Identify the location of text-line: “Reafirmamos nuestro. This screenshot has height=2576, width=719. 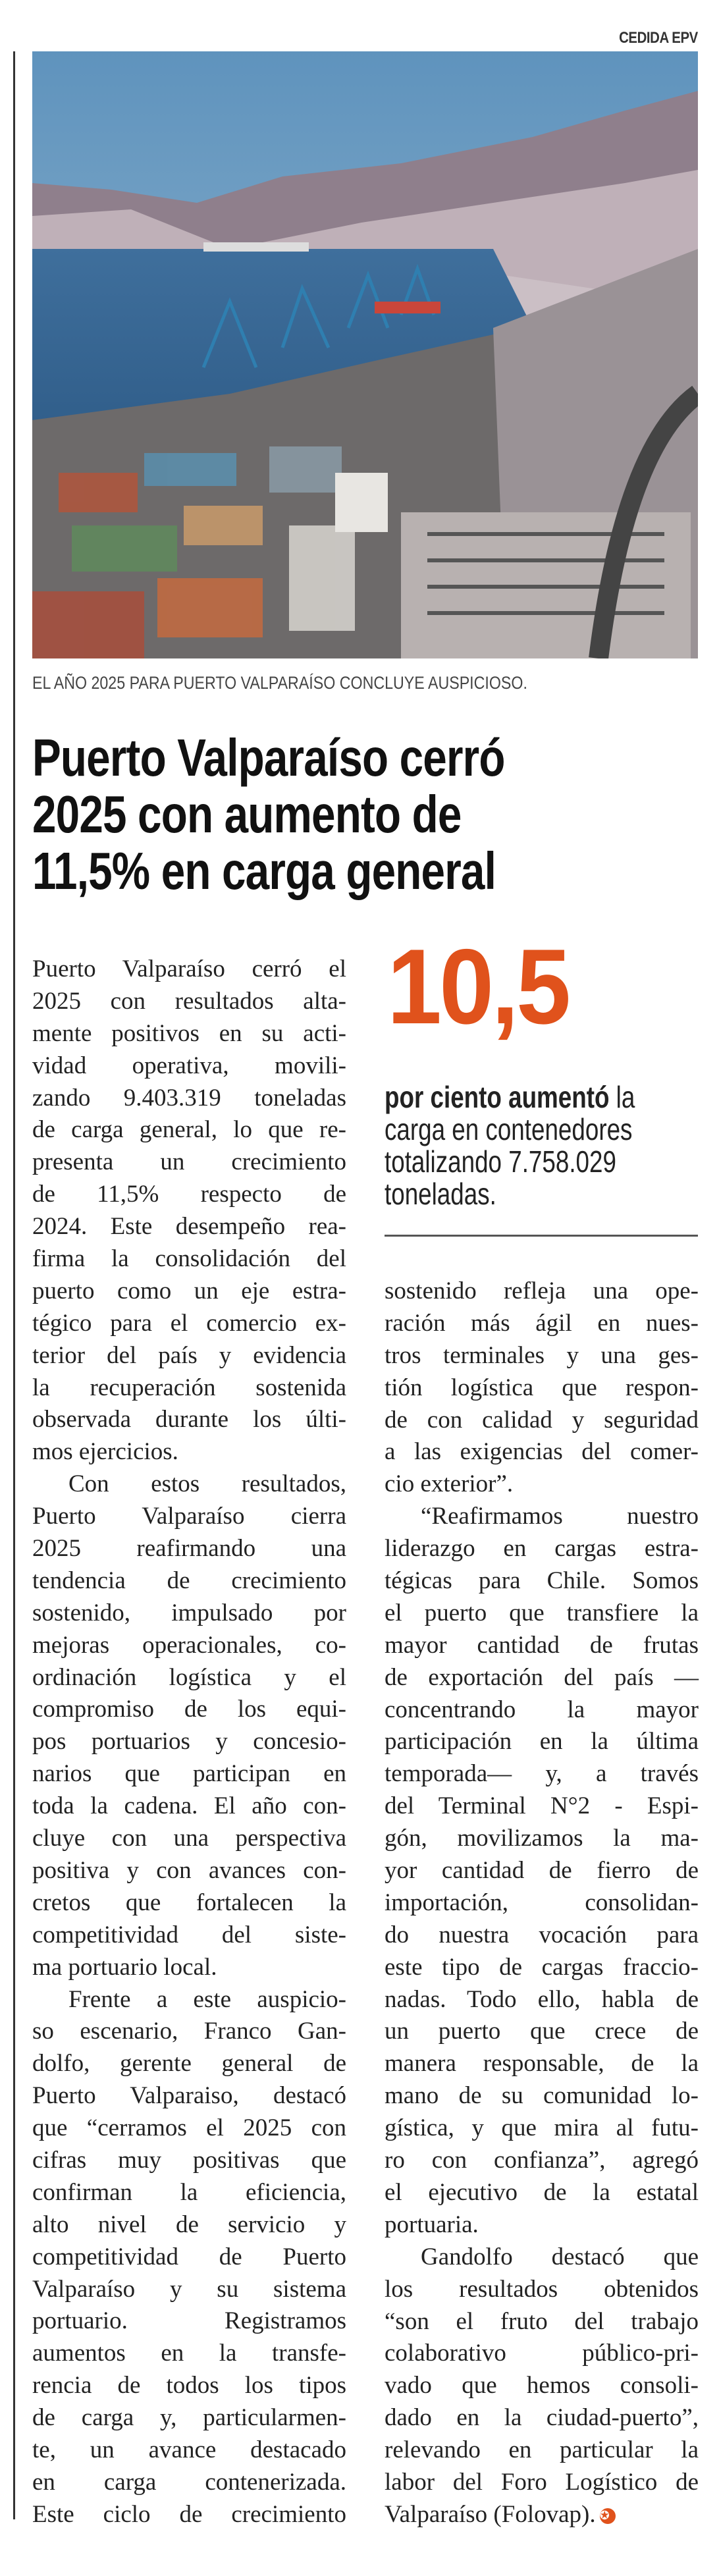
(560, 1516).